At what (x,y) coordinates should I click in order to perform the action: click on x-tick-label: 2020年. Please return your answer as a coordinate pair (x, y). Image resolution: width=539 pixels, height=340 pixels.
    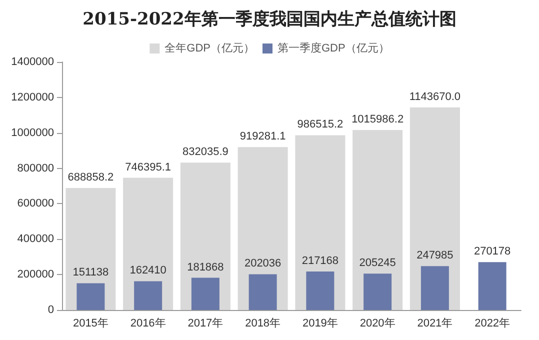
    Looking at the image, I should click on (378, 324).